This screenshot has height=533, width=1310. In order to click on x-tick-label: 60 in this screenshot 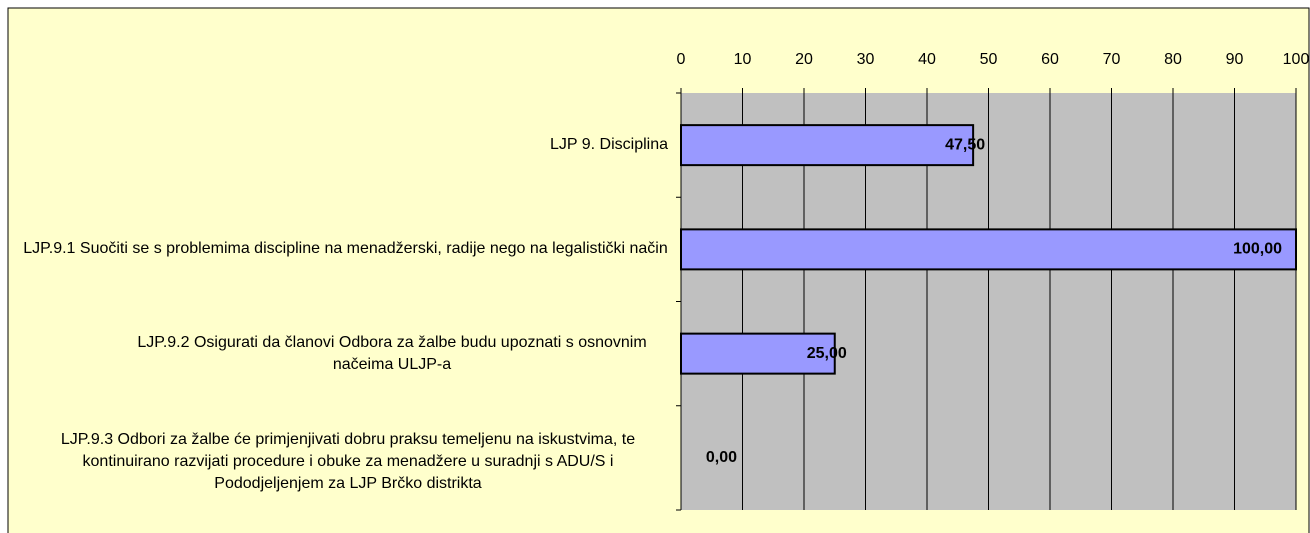, I will do `click(1050, 59)`.